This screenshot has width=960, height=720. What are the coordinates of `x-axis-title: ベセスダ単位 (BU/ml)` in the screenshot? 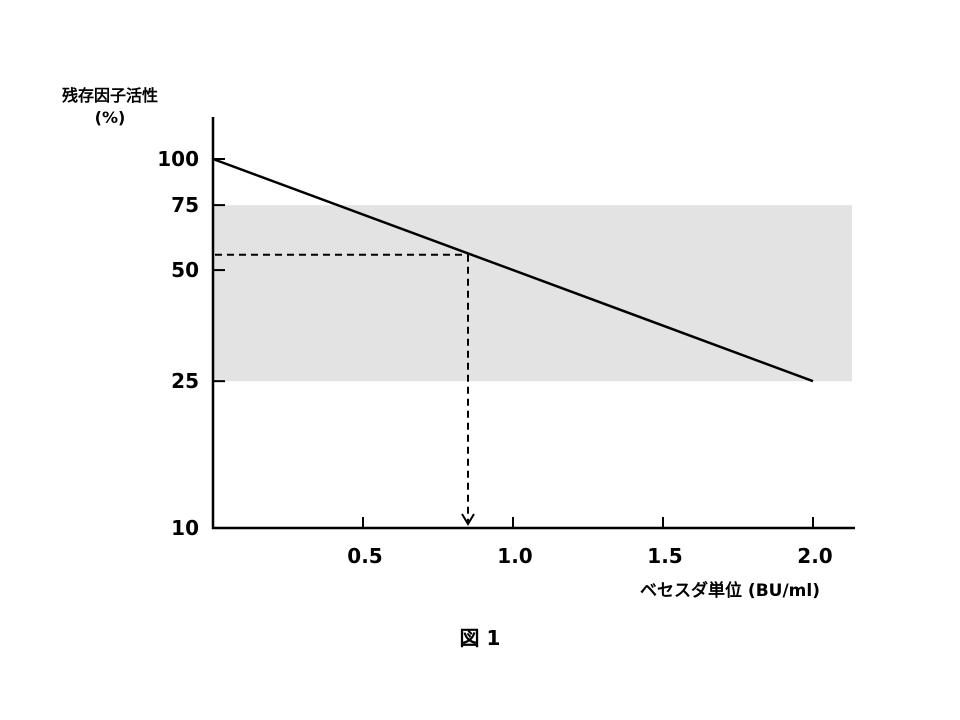 It's located at (730, 591).